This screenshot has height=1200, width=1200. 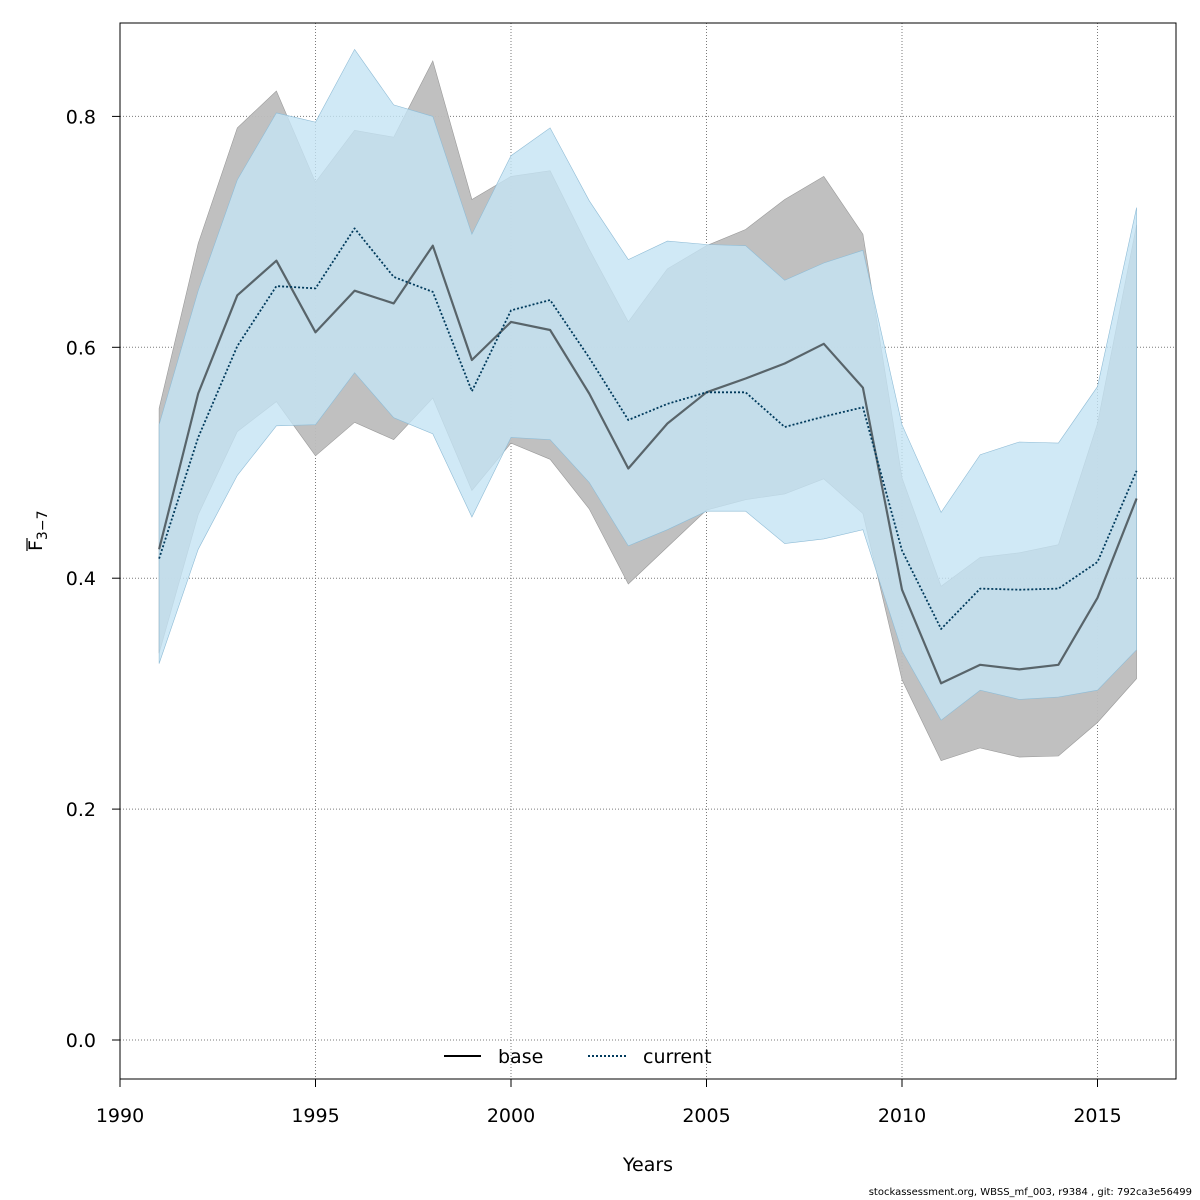 I want to click on y-tick-label: 0.4, so click(x=81, y=579).